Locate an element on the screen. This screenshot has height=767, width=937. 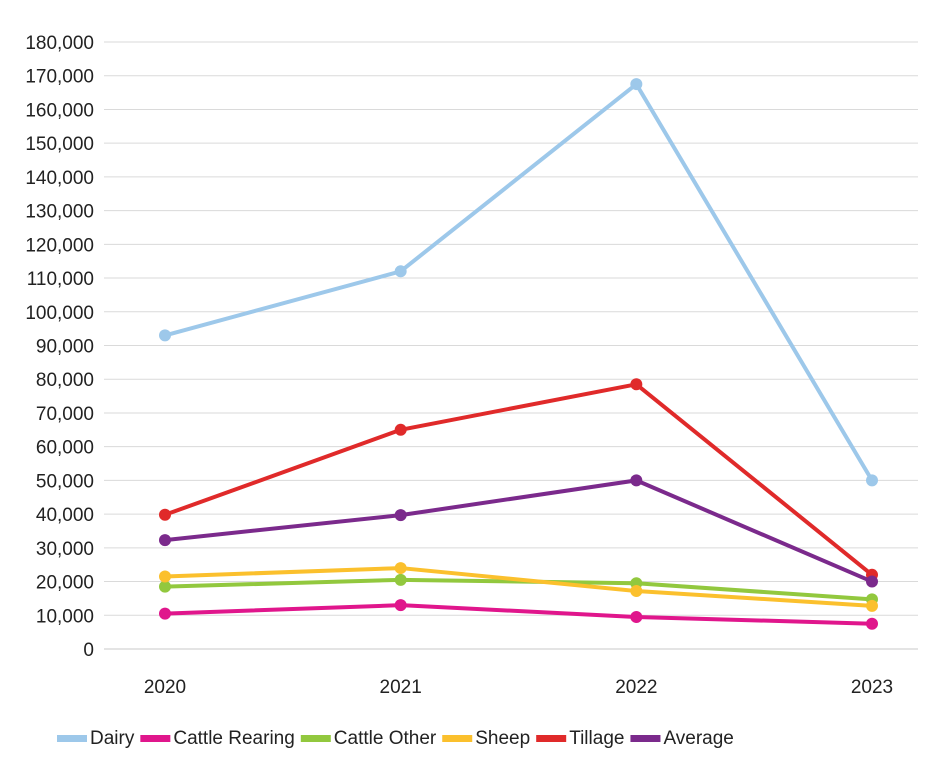
x-tick-label-2022: 2022 is located at coordinates (636, 687).